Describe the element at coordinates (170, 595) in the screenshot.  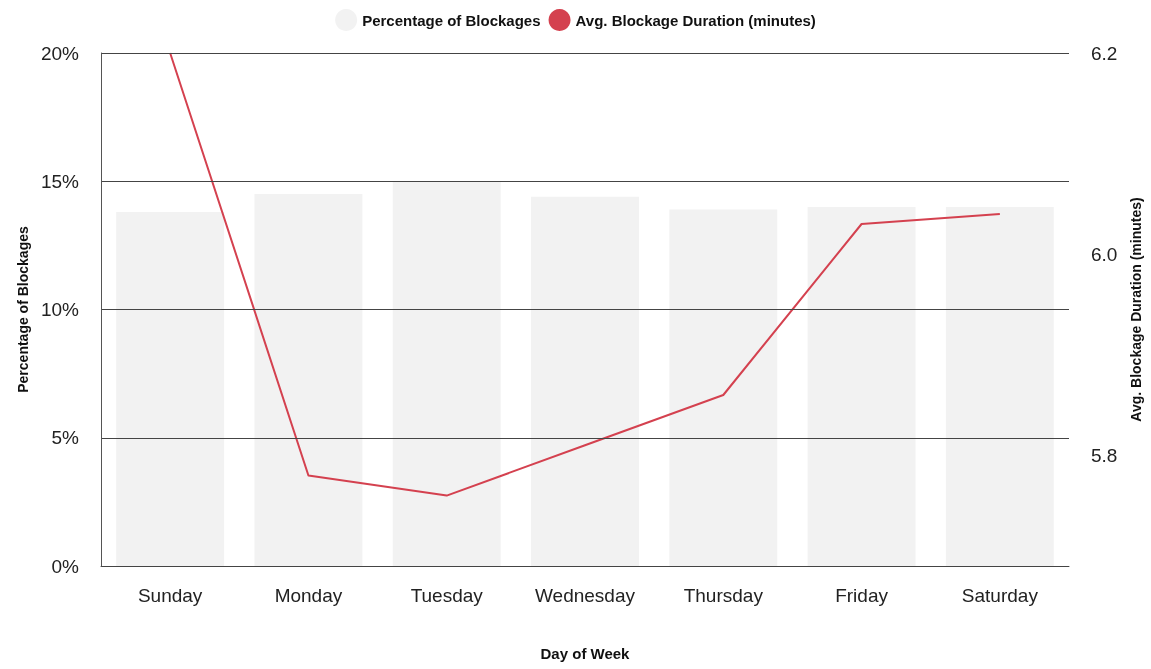
I see `x-tick-label: Sunday` at that location.